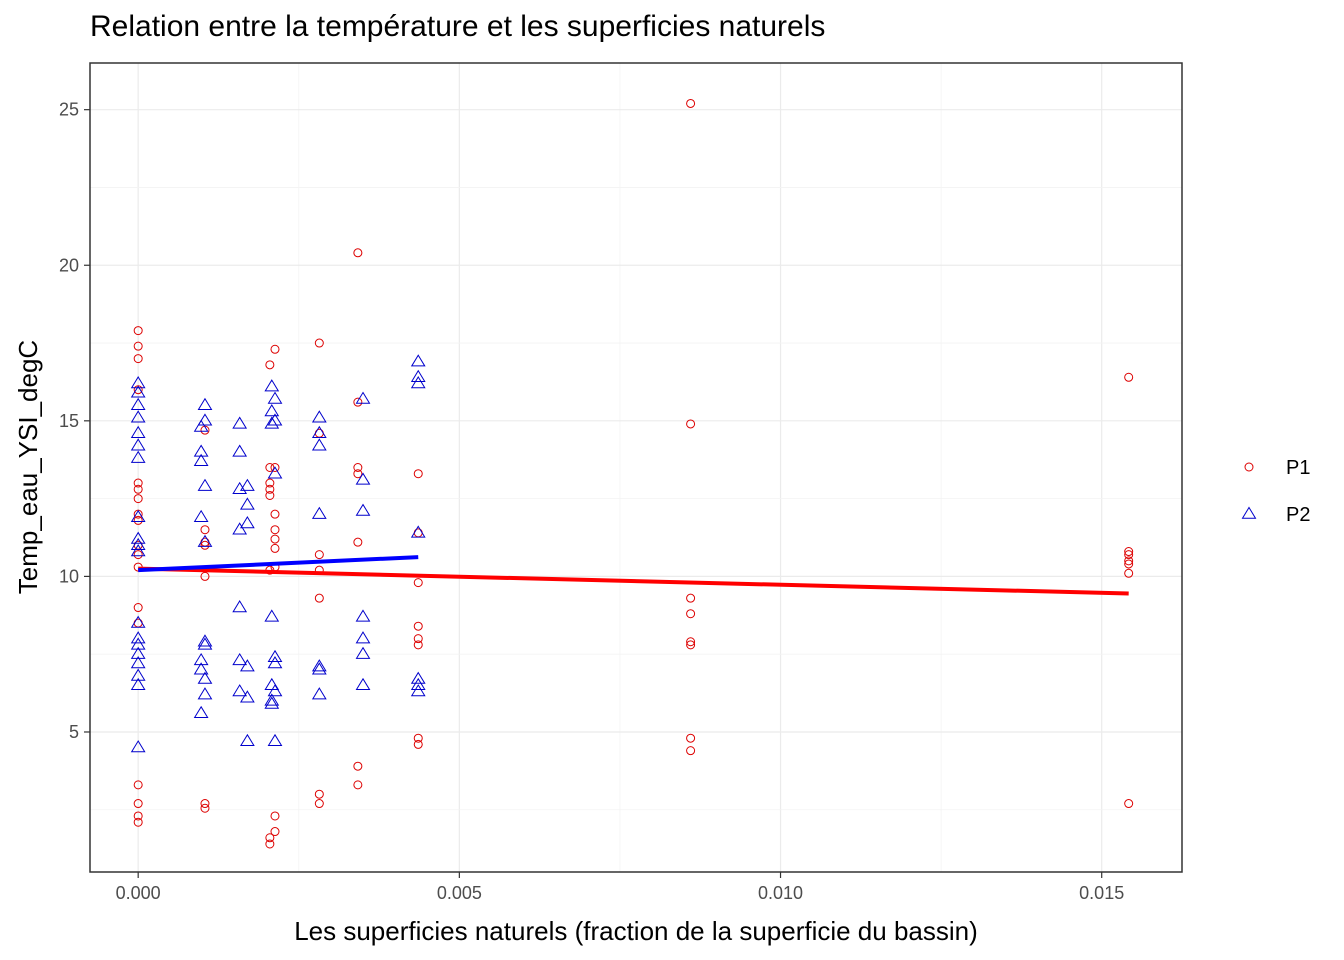 The width and height of the screenshot is (1344, 960). I want to click on y-tick-label: 20, so click(69, 265).